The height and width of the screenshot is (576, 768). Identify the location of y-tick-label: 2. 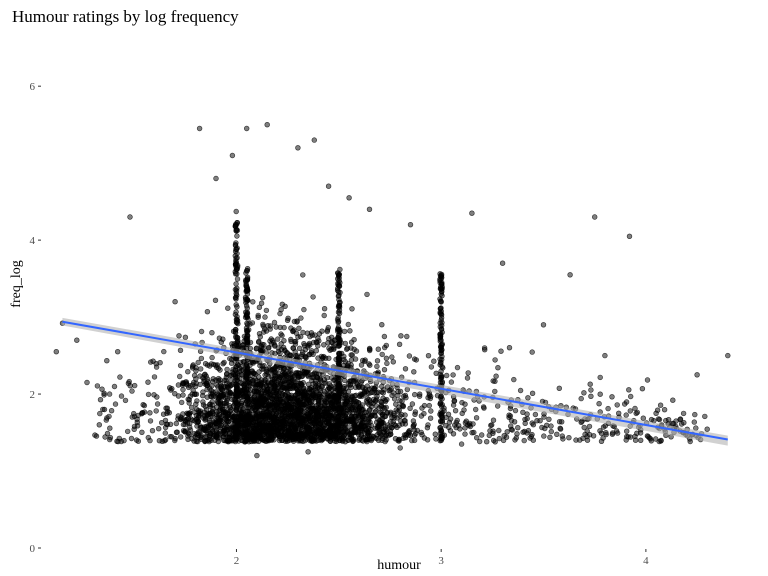
(33, 395).